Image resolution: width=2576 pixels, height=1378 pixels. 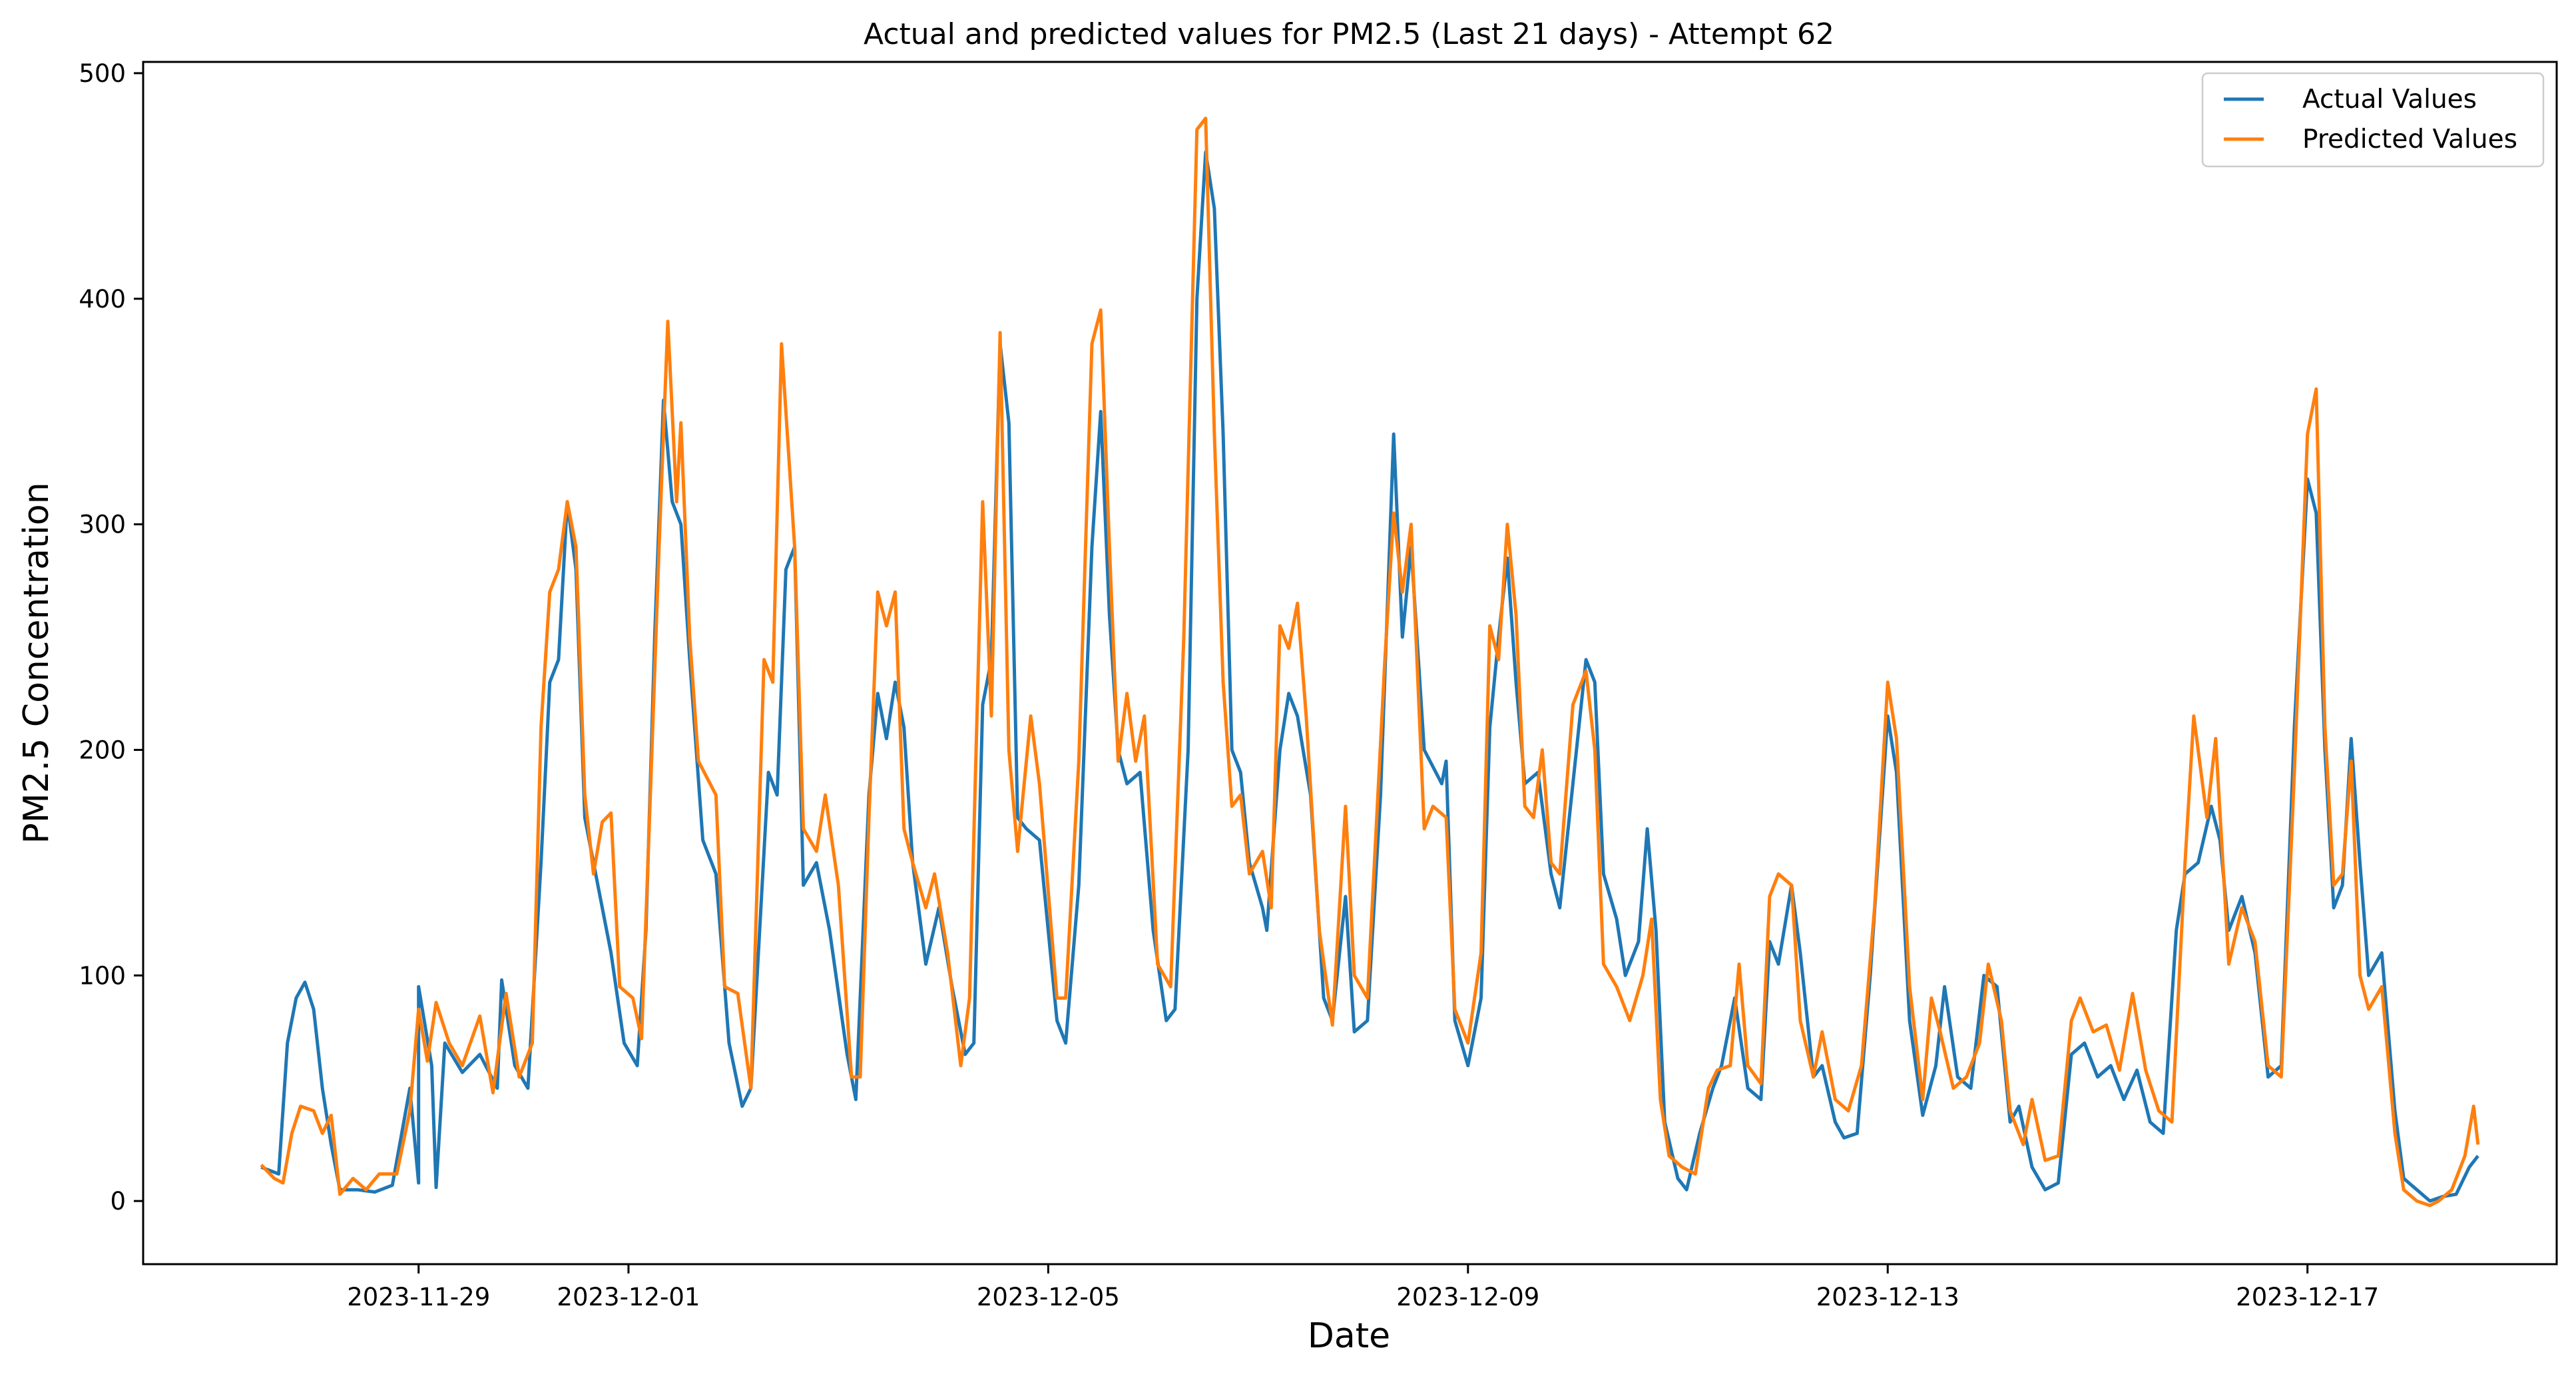 What do you see at coordinates (419, 1297) in the screenshot?
I see `x-tick-label: 2023-11-29` at bounding box center [419, 1297].